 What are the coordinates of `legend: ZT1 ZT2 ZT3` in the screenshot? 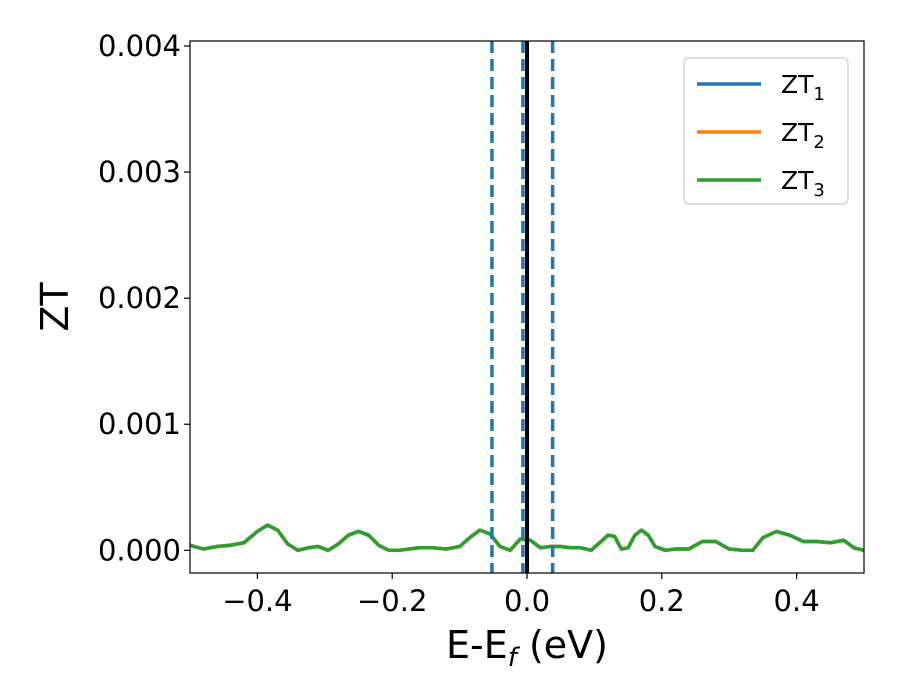 It's located at (766, 131).